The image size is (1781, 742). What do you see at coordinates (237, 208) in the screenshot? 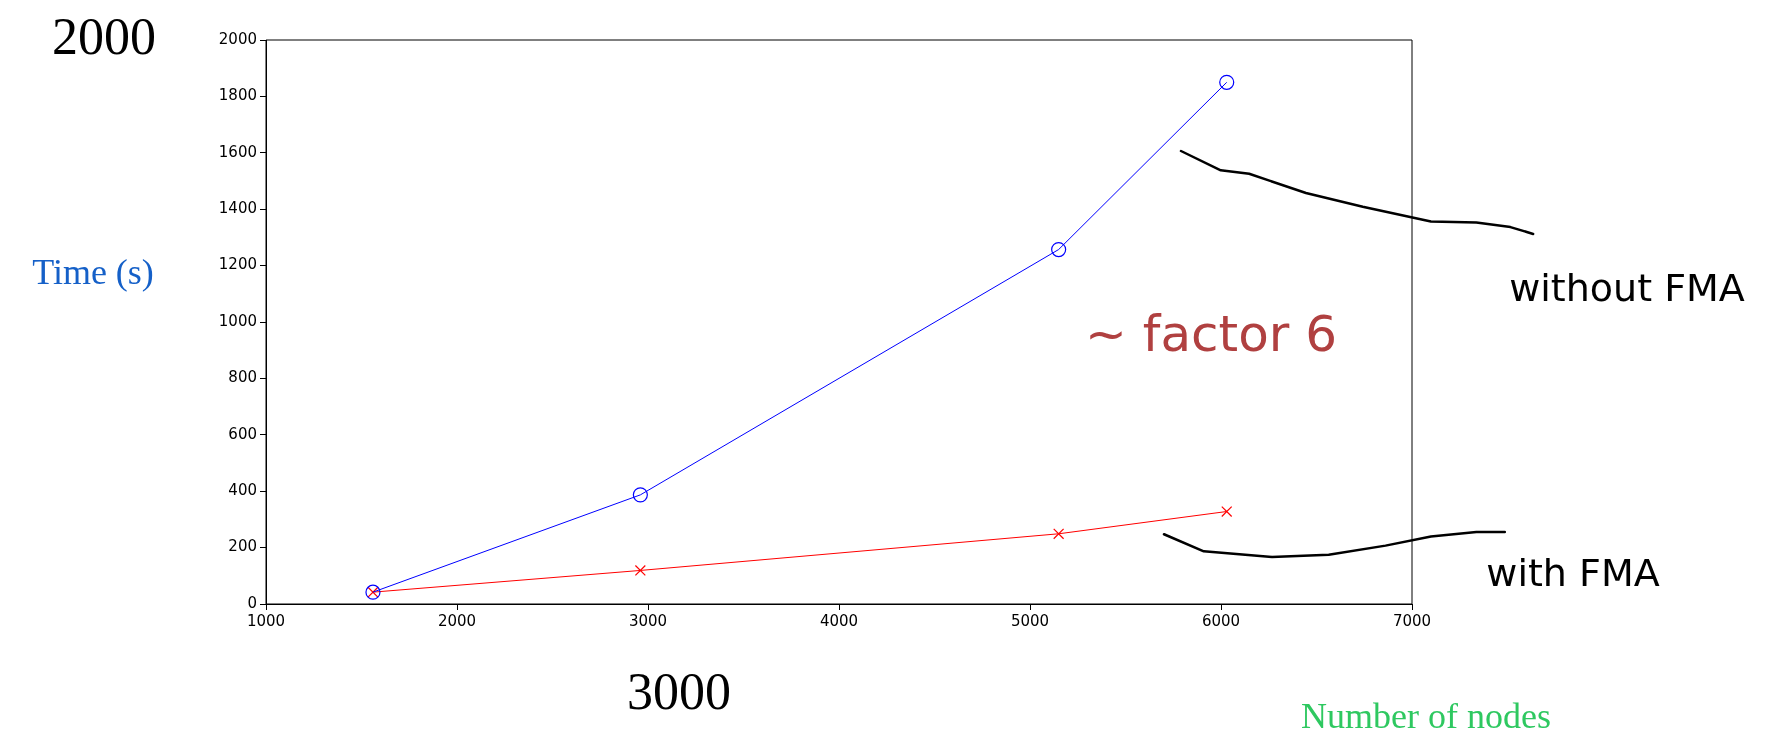
I see `y-tick-label: 1400` at bounding box center [237, 208].